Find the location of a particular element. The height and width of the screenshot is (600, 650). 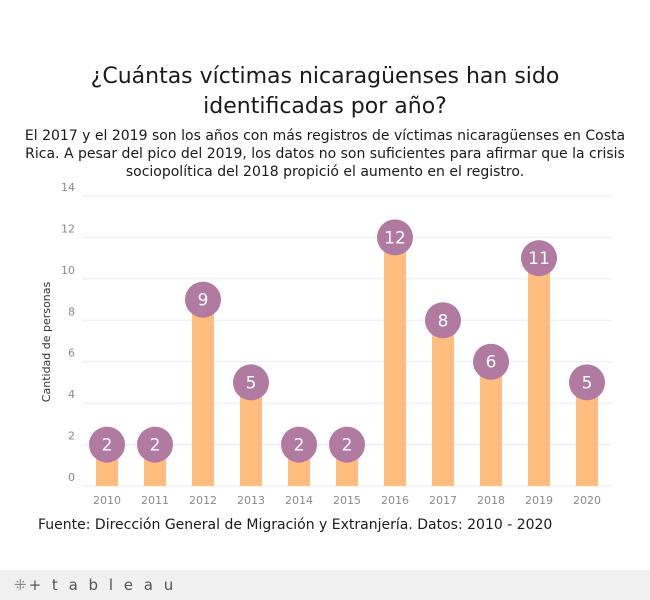

source-overflow-line is located at coordinates (68, 538).